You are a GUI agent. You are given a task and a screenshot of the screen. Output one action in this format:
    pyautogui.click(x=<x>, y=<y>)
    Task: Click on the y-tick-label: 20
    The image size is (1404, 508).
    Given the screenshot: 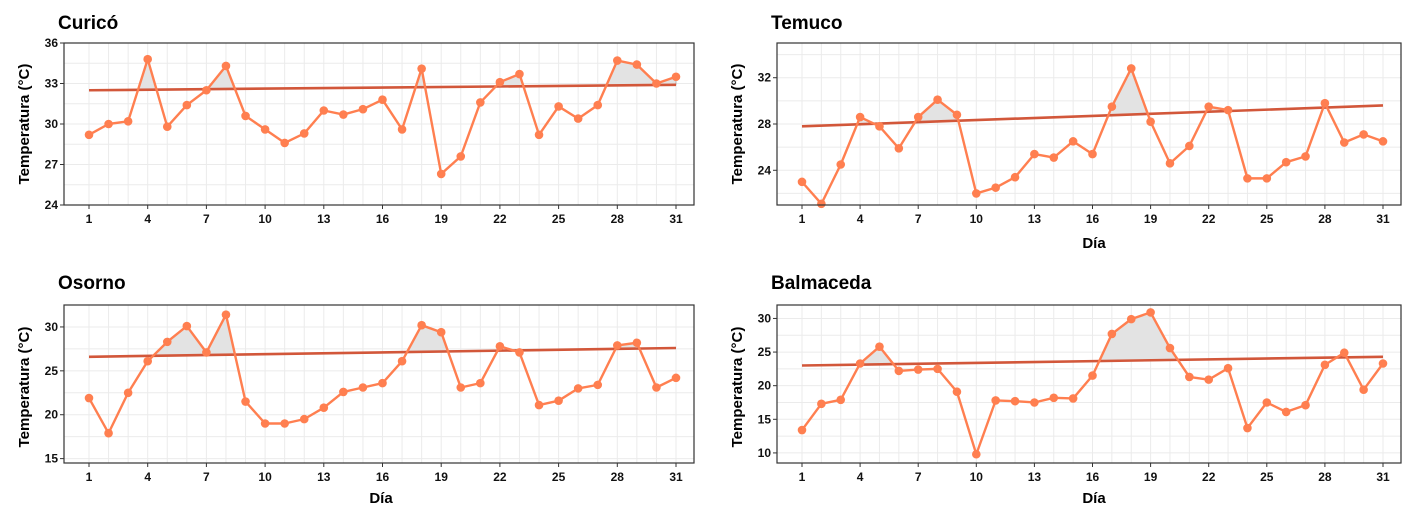 What is the action you would take?
    pyautogui.click(x=765, y=386)
    